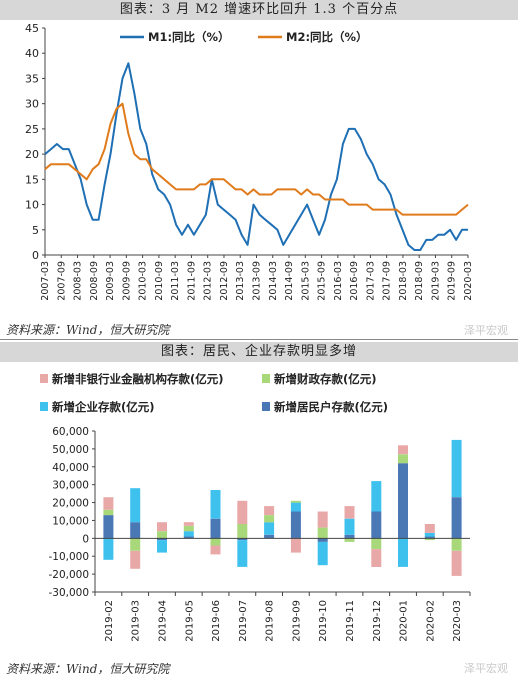 The width and height of the screenshot is (518, 681). I want to click on chart2-y-tick-label: 20,000, so click(70, 504).